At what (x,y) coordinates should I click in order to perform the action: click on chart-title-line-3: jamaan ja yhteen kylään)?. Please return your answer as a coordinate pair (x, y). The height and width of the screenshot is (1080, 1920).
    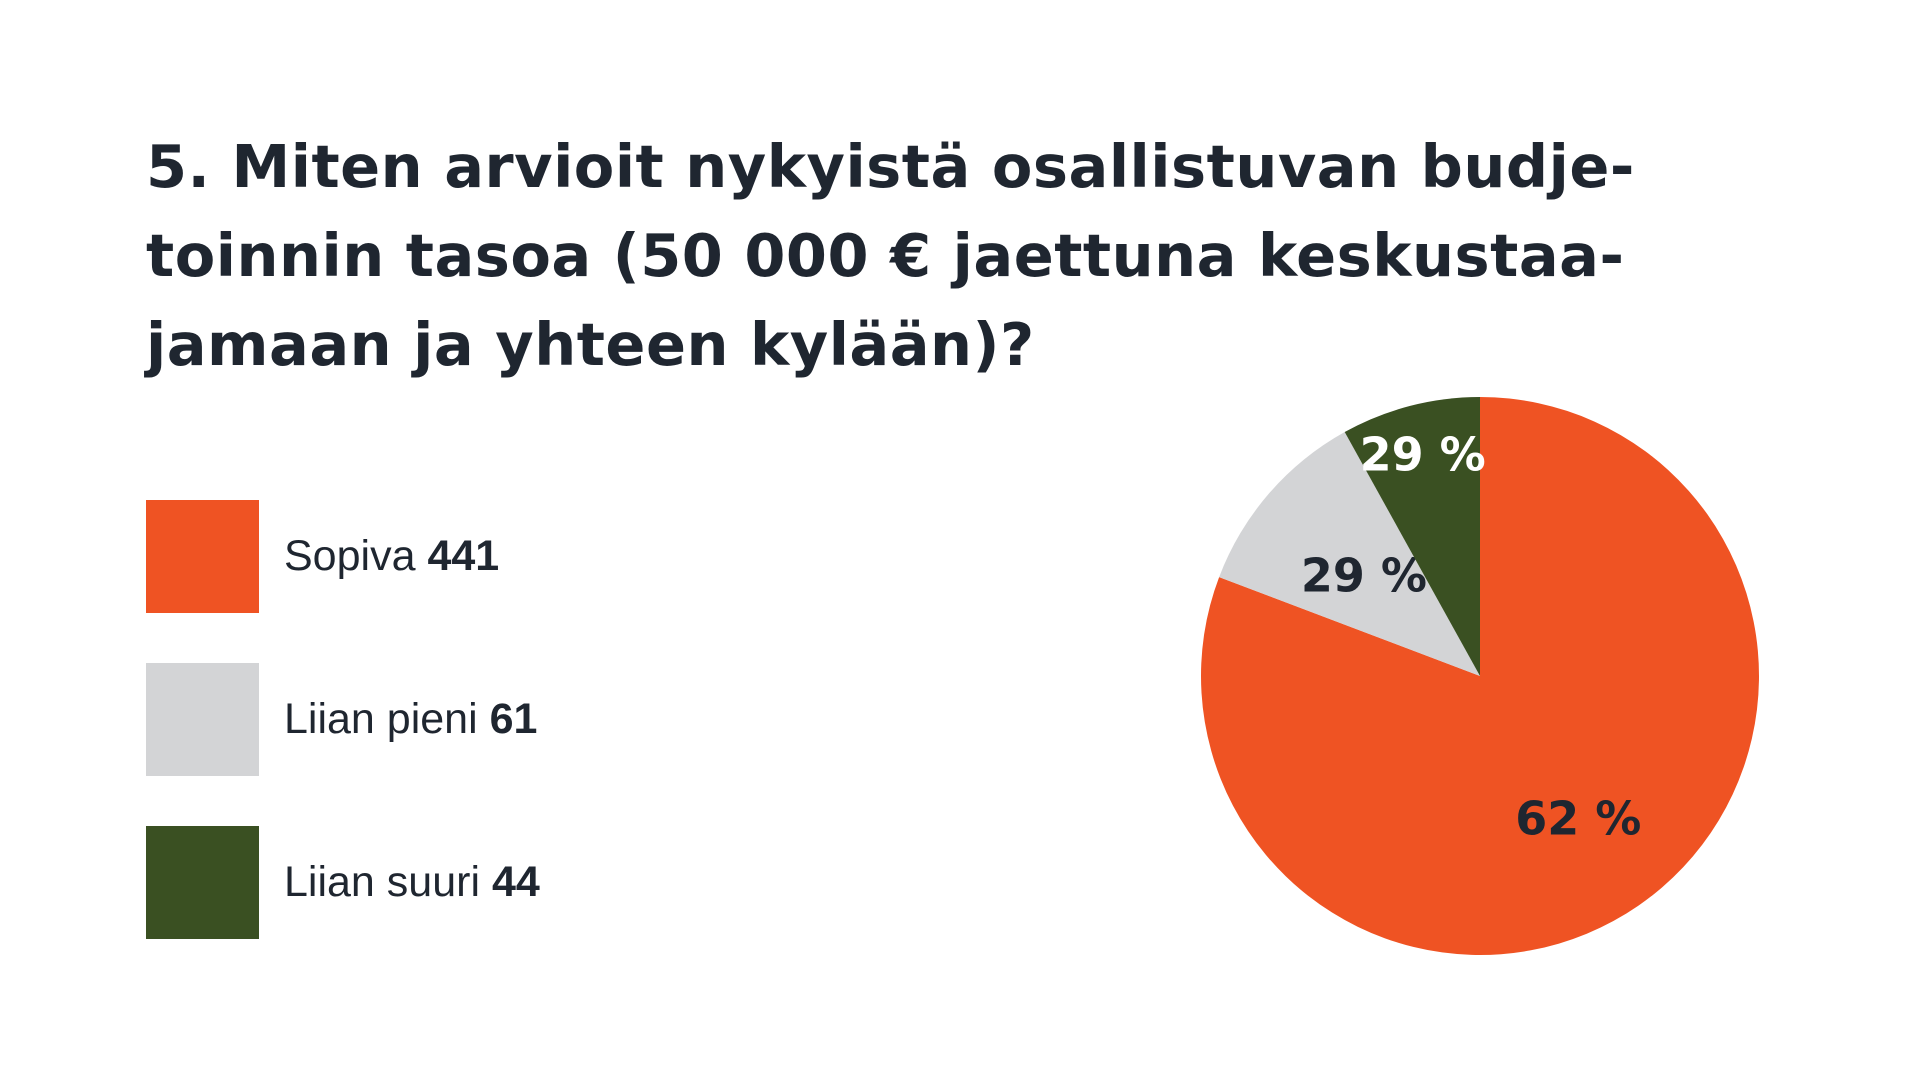
    Looking at the image, I should click on (590, 344).